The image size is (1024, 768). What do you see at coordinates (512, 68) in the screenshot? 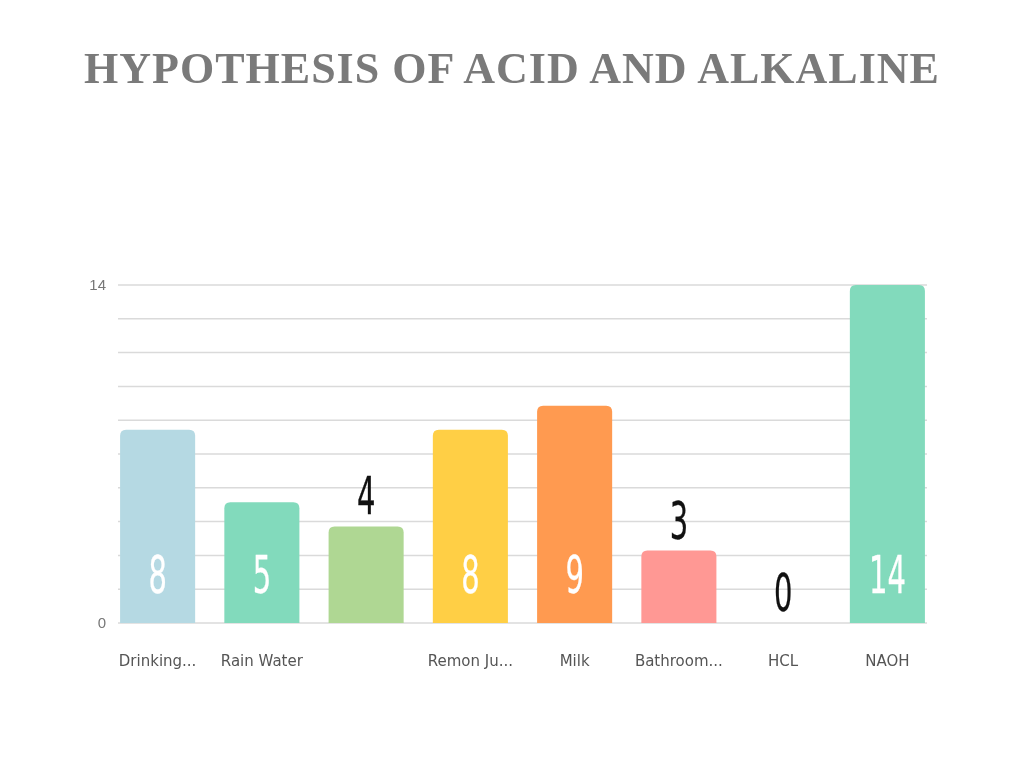
I see `chart-title: HYPOTHESIS OF ACID AND ALKALINE` at bounding box center [512, 68].